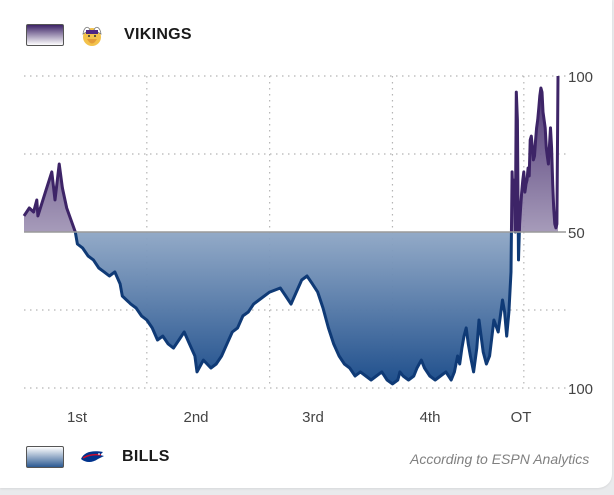 The width and height of the screenshot is (614, 495). What do you see at coordinates (92, 36) in the screenshot?
I see `vikings-logo-icon` at bounding box center [92, 36].